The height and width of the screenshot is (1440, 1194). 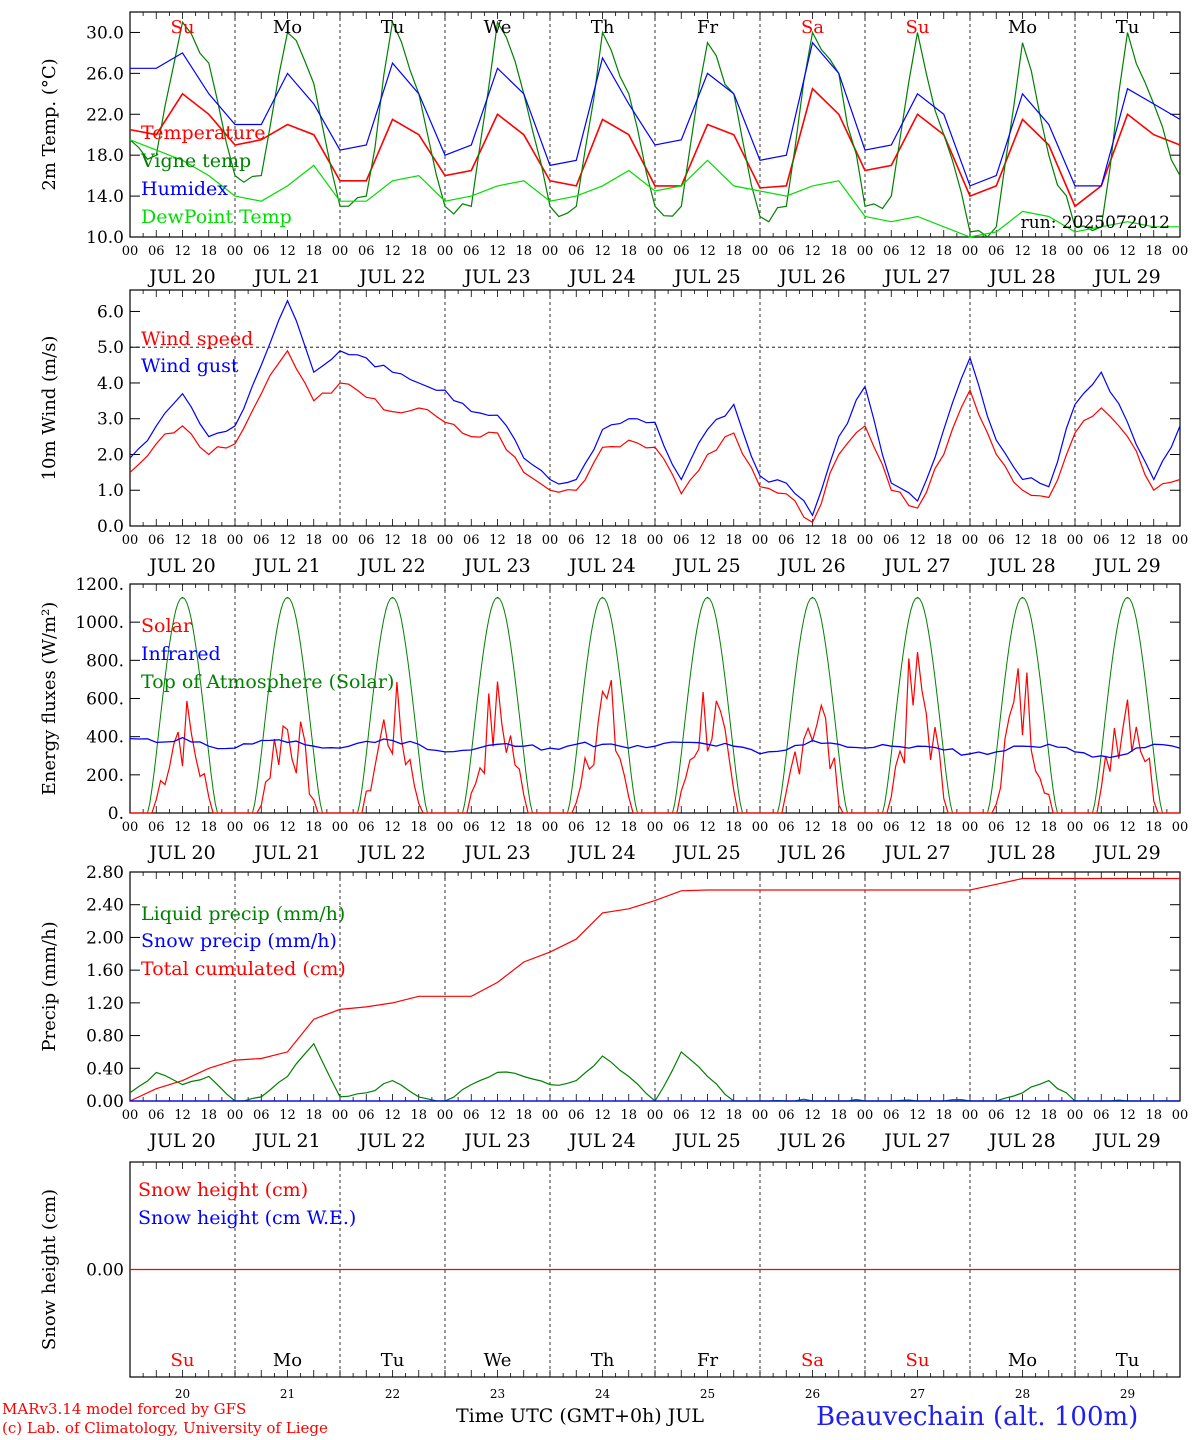 I want to click on panel-1-y-tick-label: 22.0, so click(x=105, y=115).